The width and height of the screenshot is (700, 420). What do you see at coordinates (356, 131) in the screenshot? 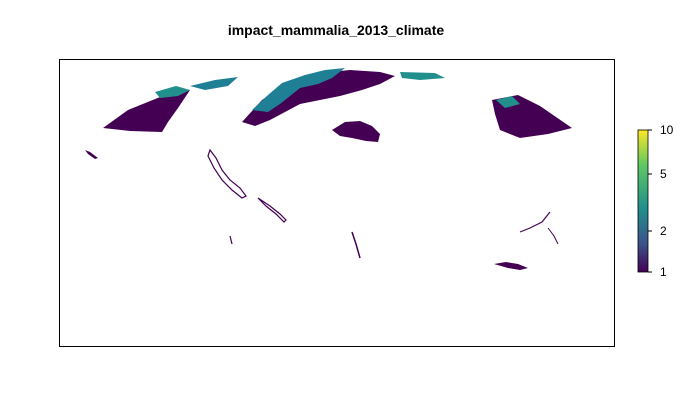
I see `land-central-blob` at bounding box center [356, 131].